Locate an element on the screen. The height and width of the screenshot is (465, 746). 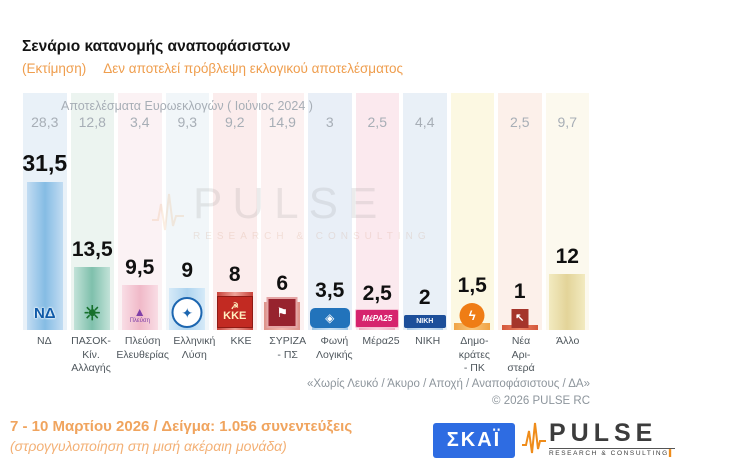
party-logo-symbol: ΝΔ is located at coordinates (44, 313).